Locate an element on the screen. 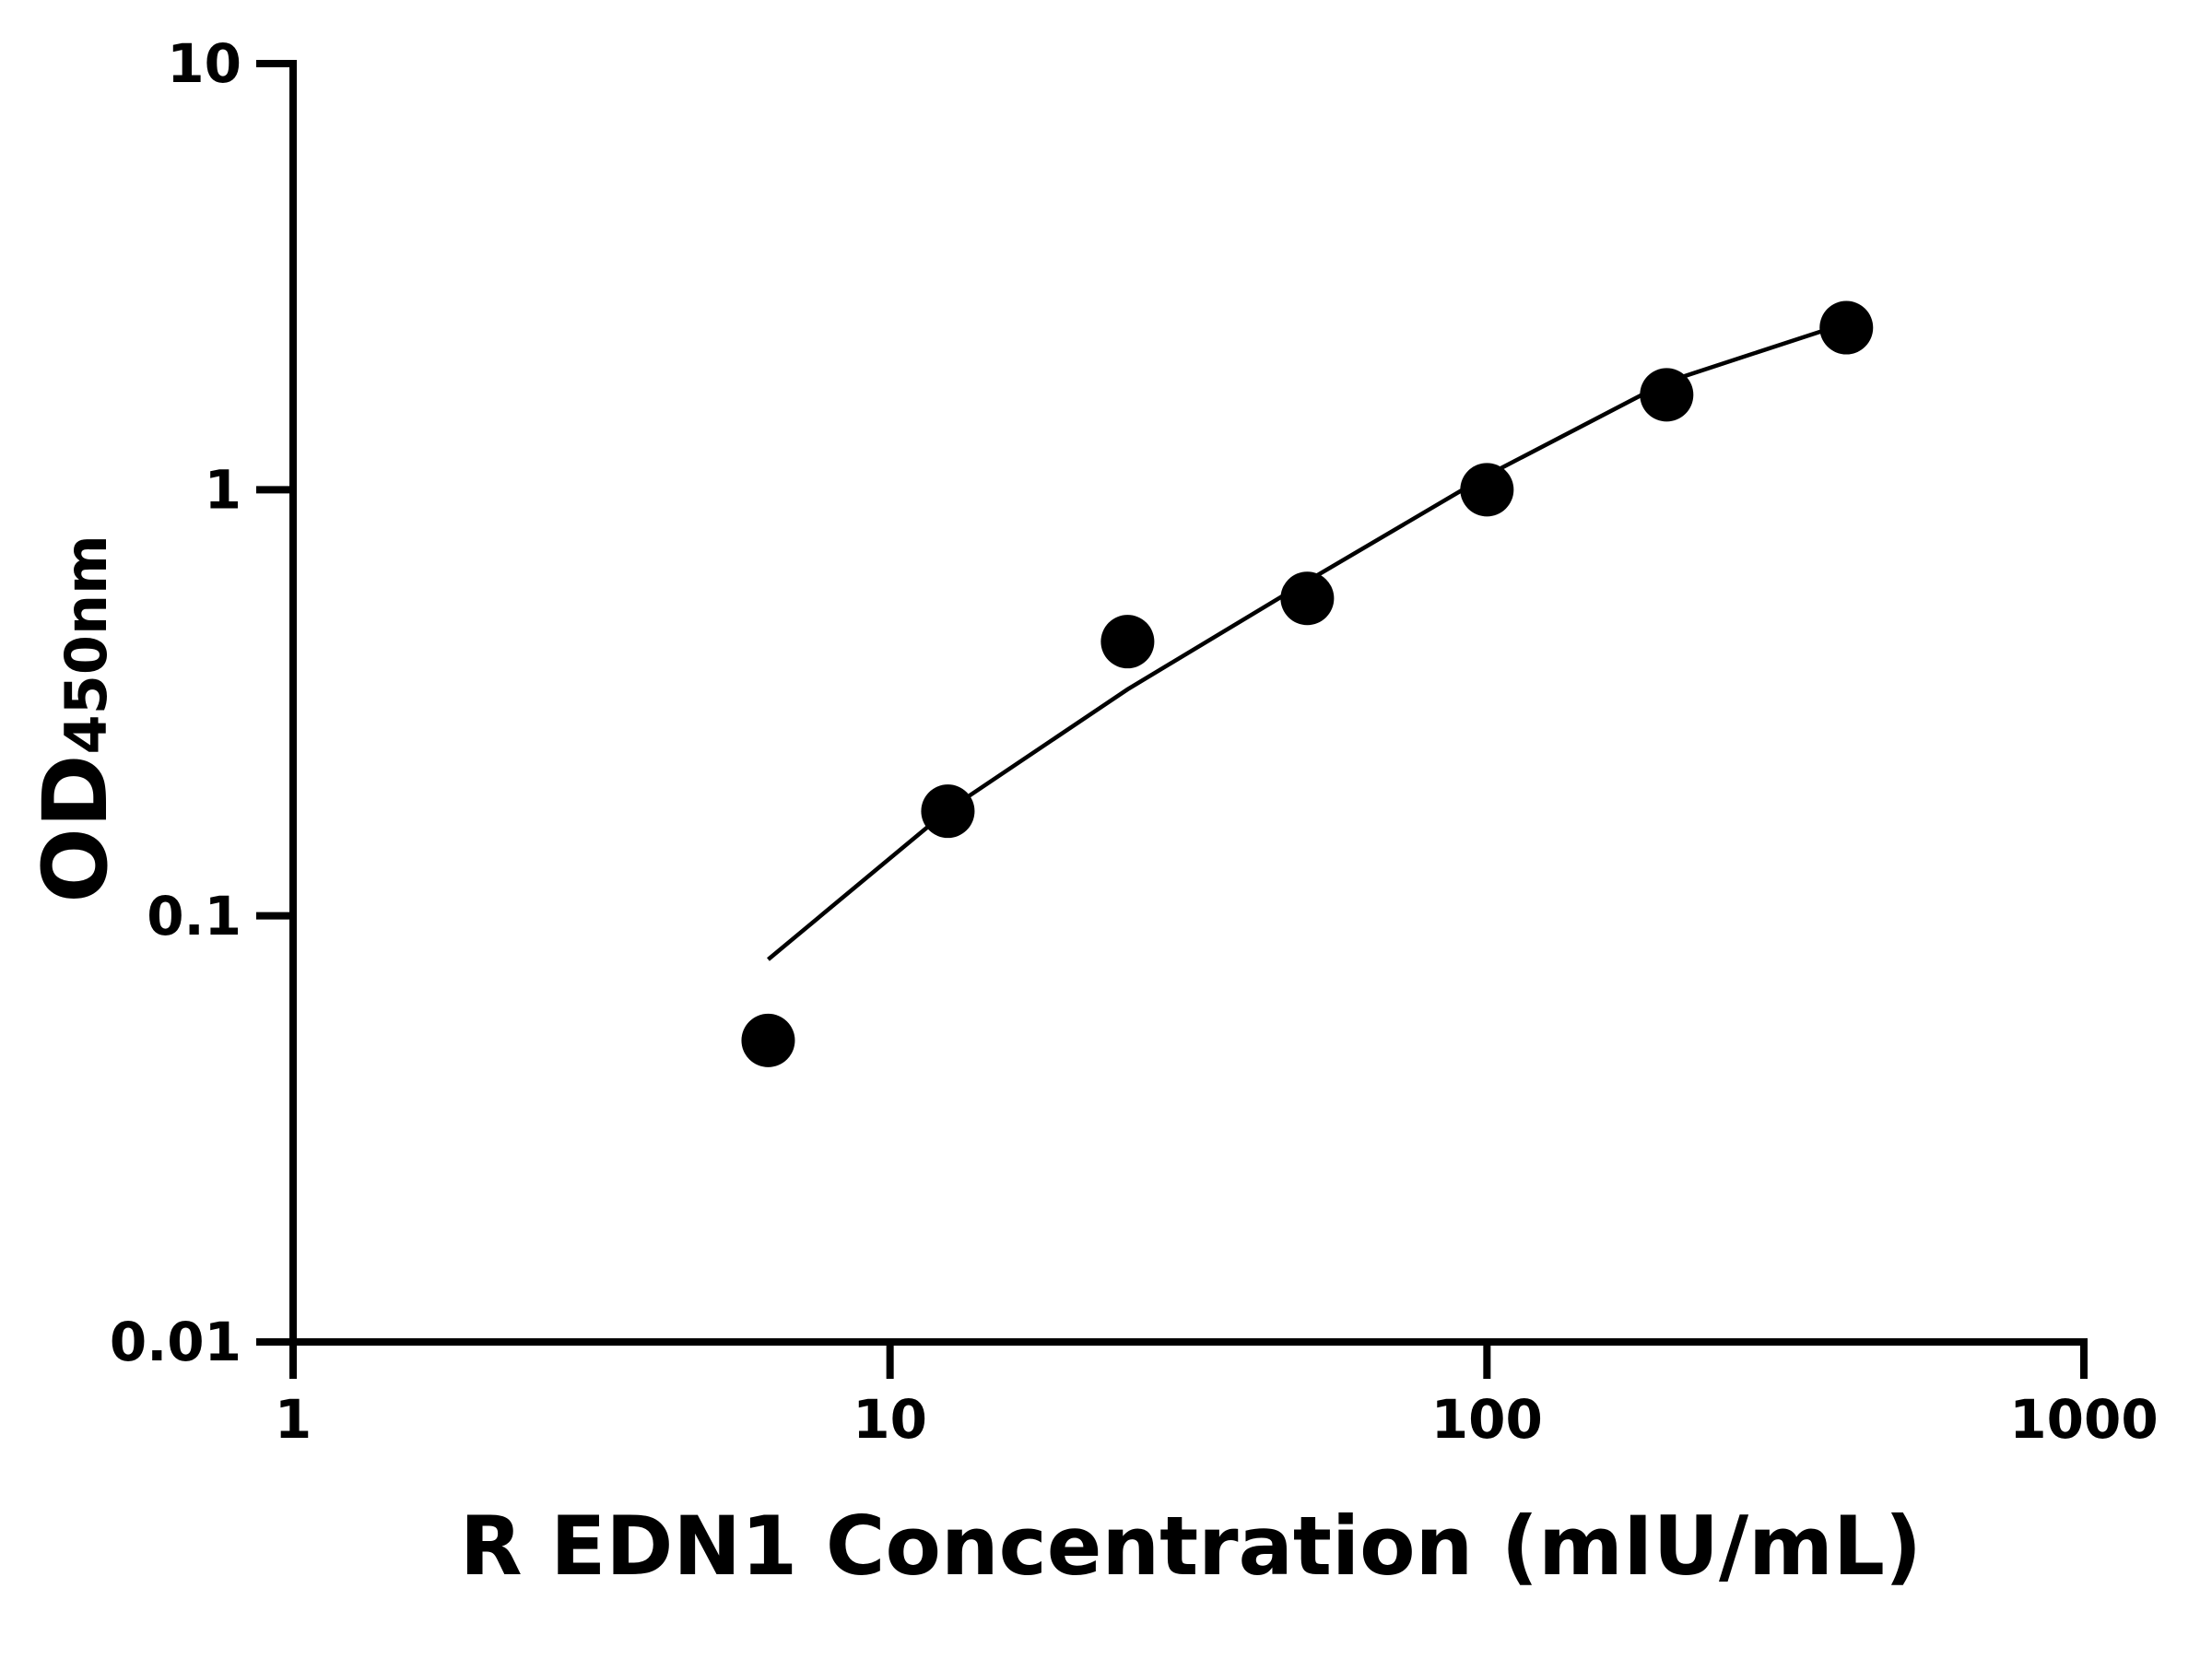  x-axis-label: R EDN1 Concentration (mIU/mL) is located at coordinates (1191, 1546).